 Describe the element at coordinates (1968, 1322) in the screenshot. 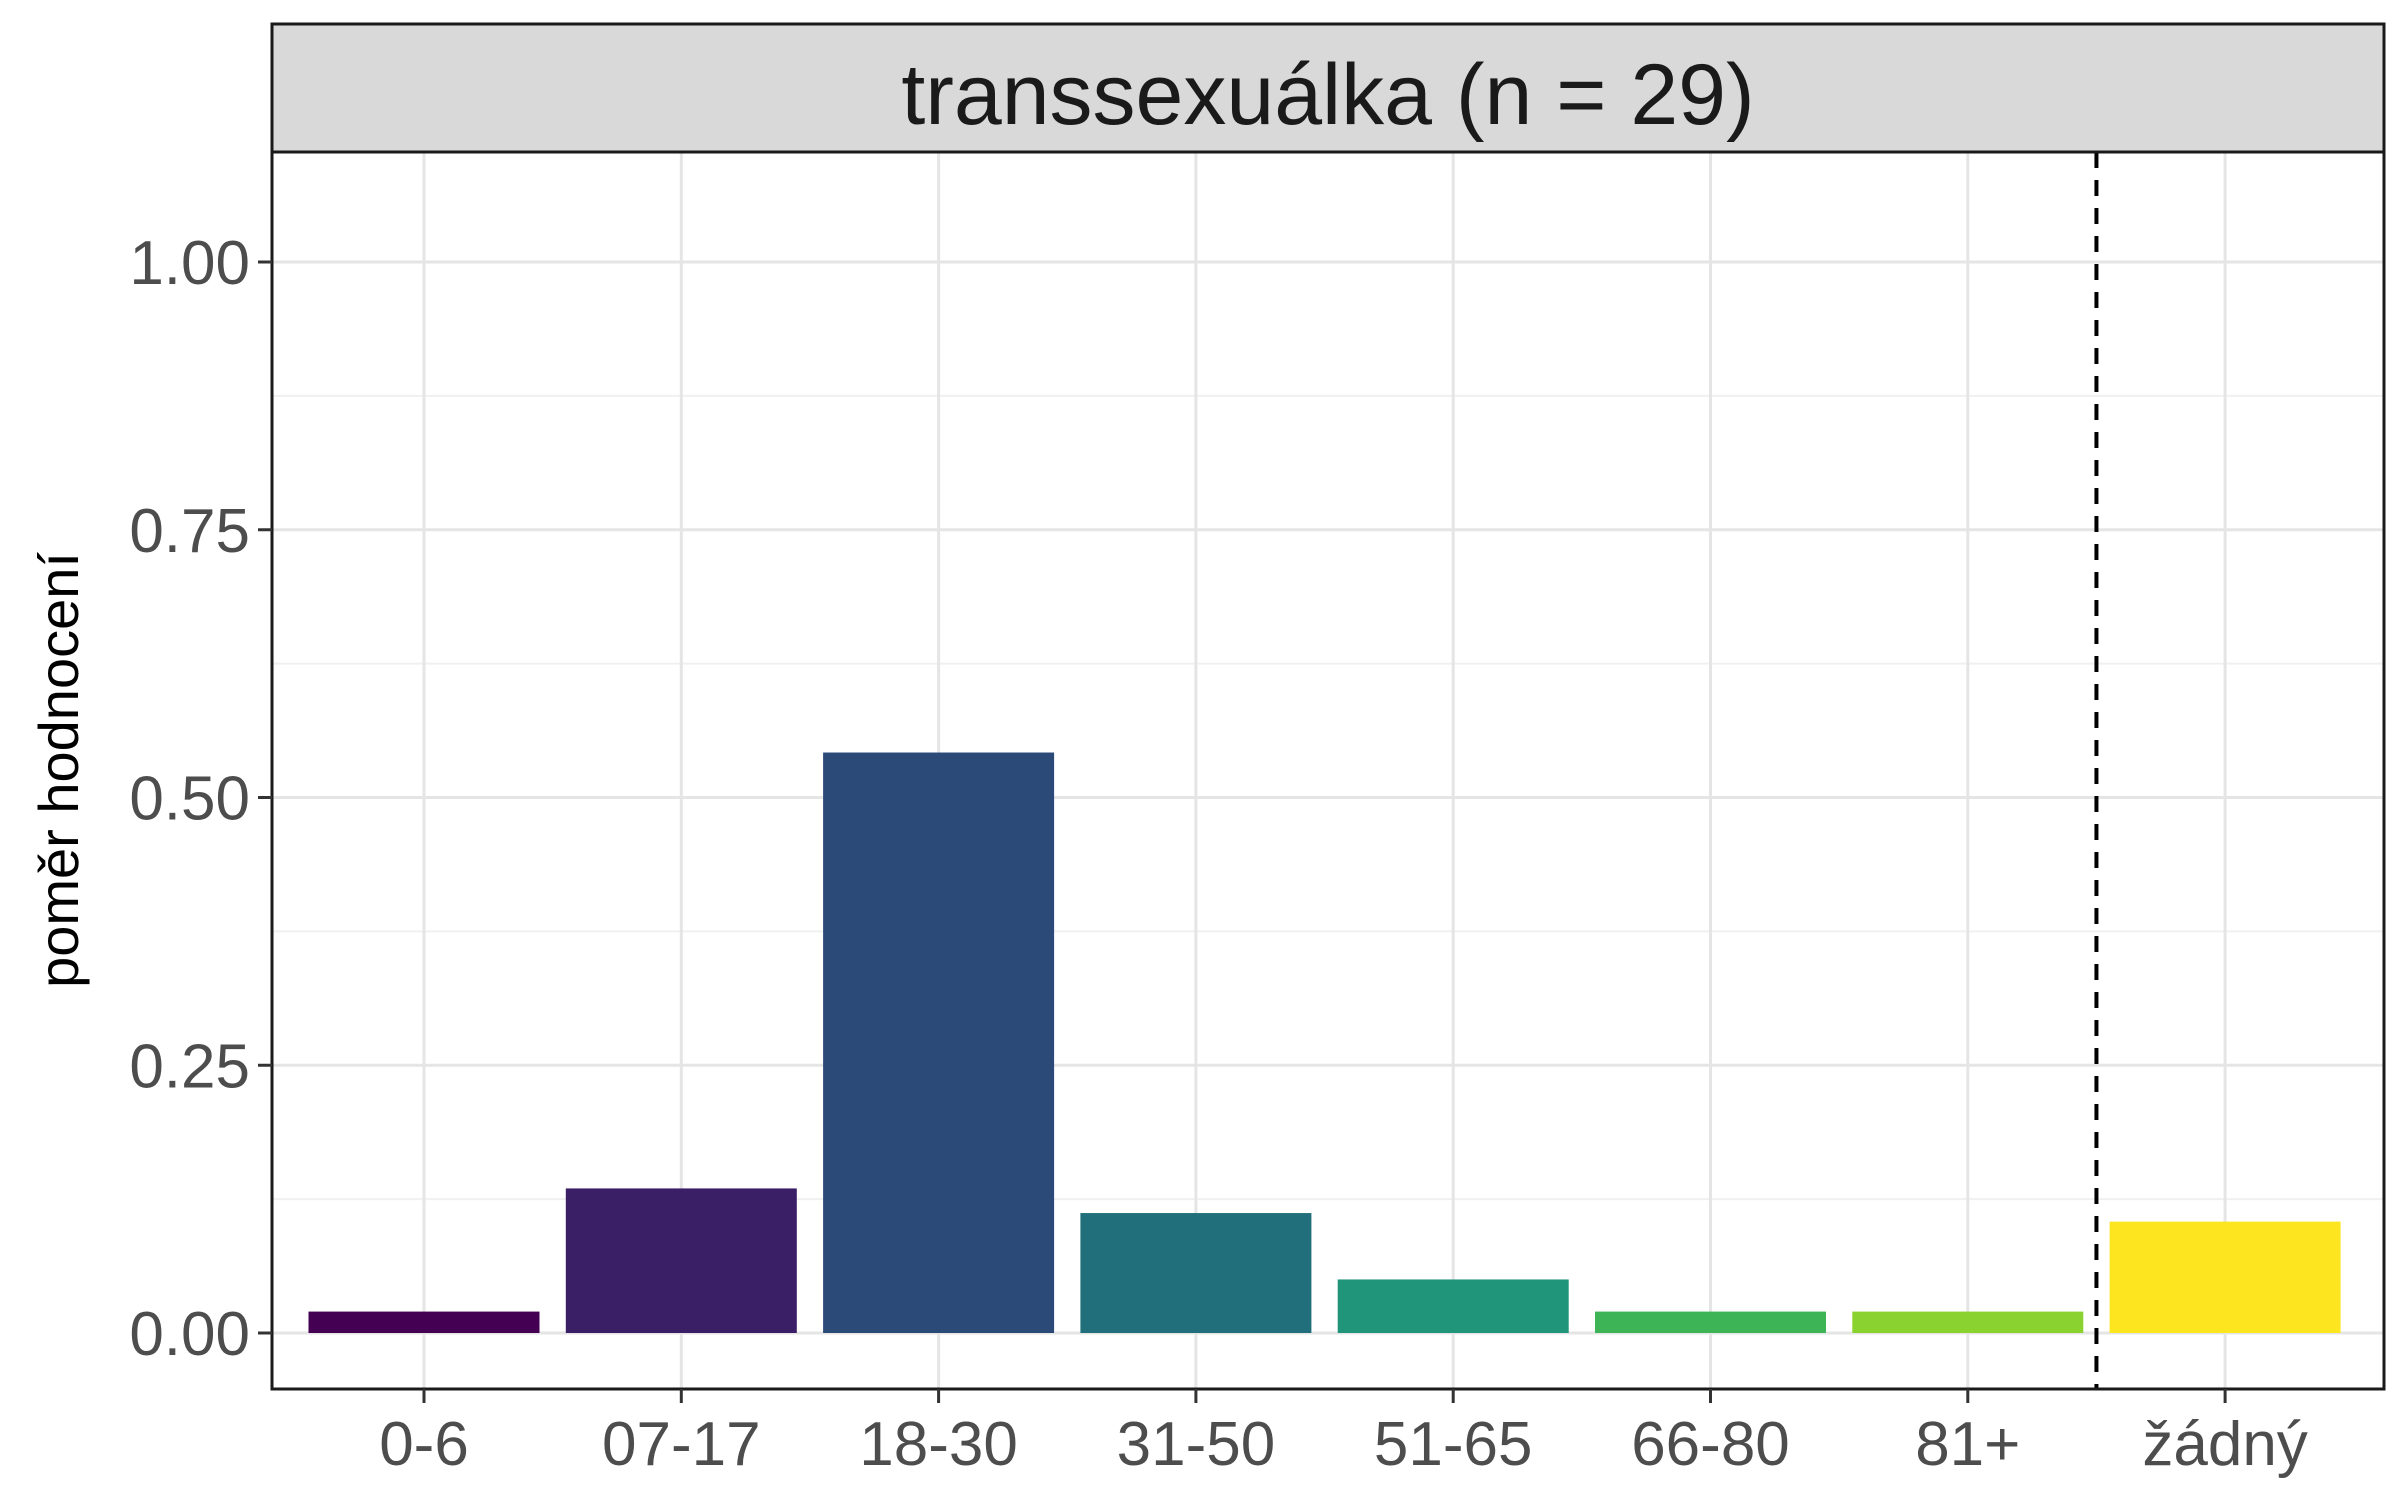

I see `bar-81+` at that location.